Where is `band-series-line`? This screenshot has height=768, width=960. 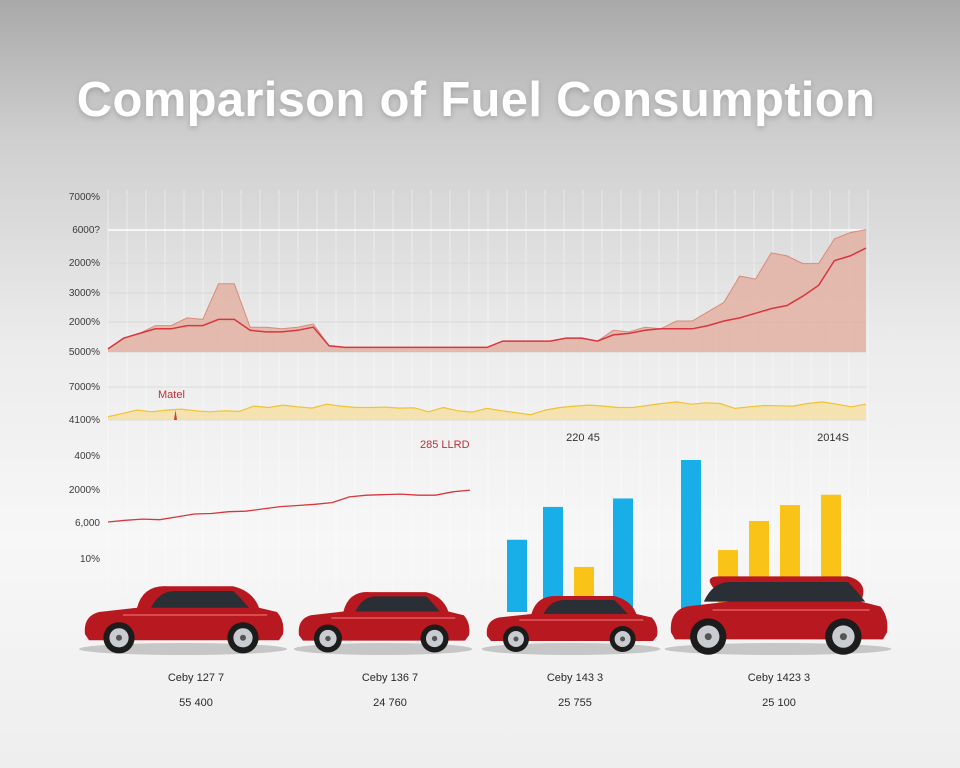
band-series-line is located at coordinates (487, 409).